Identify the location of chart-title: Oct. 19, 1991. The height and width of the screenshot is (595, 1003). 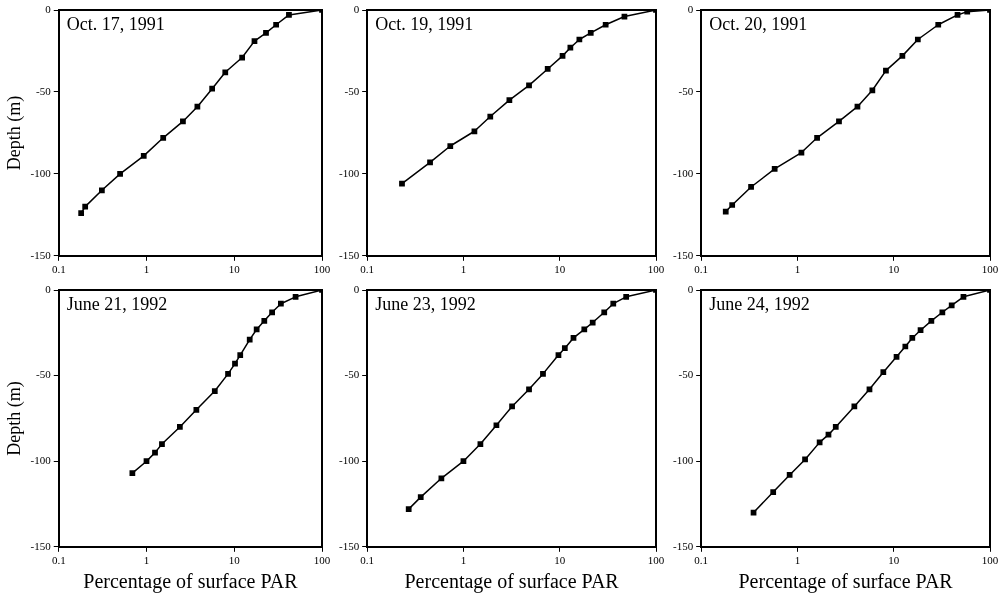
(424, 23).